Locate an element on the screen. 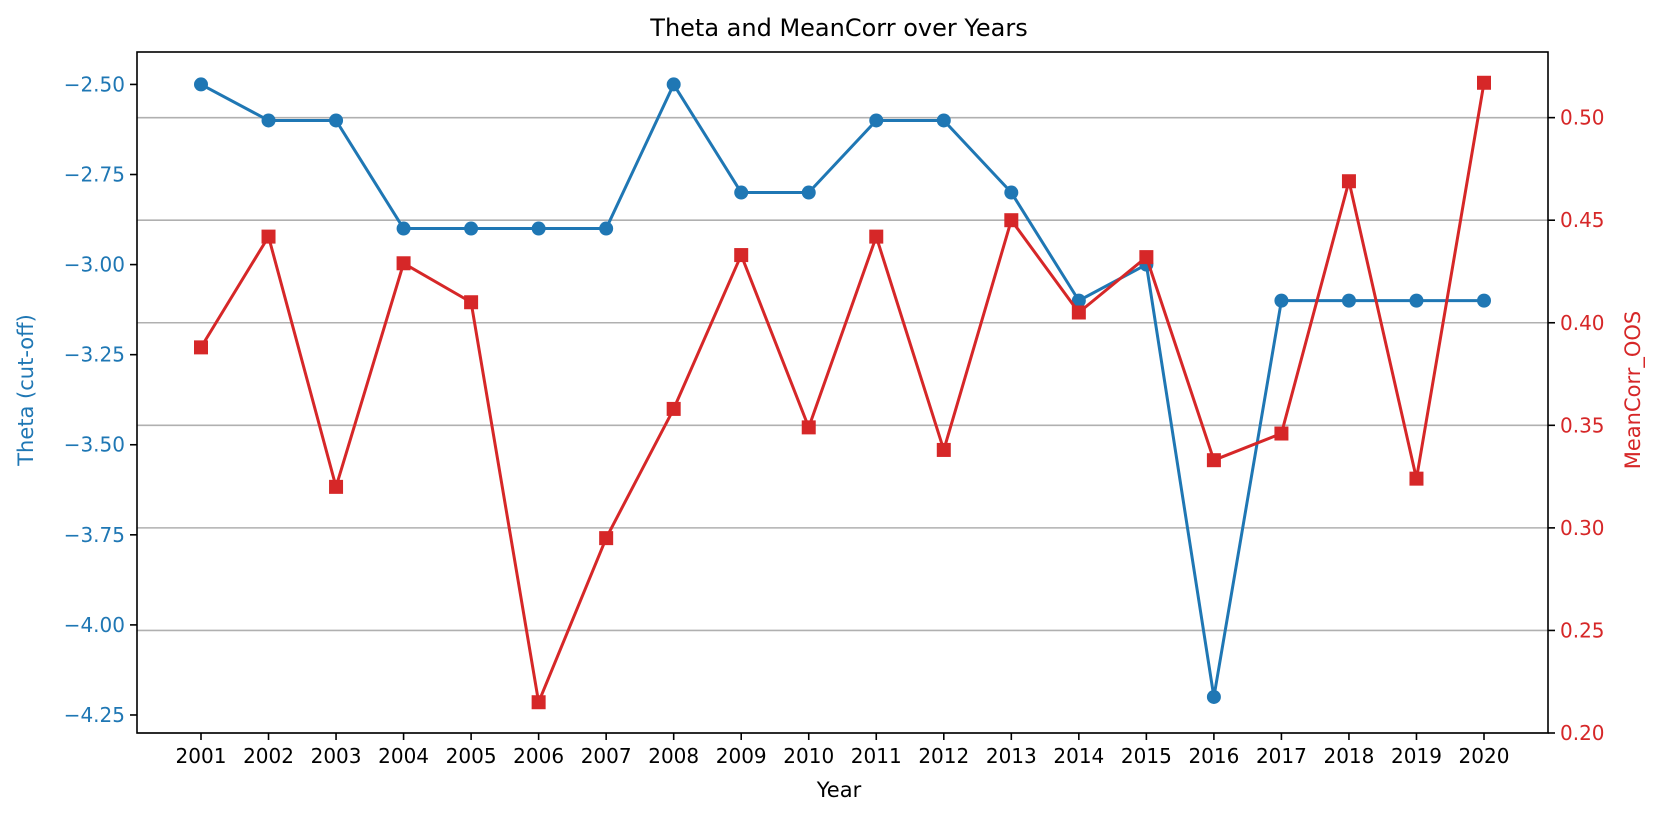  x-tick-label: 2011 is located at coordinates (876, 756).